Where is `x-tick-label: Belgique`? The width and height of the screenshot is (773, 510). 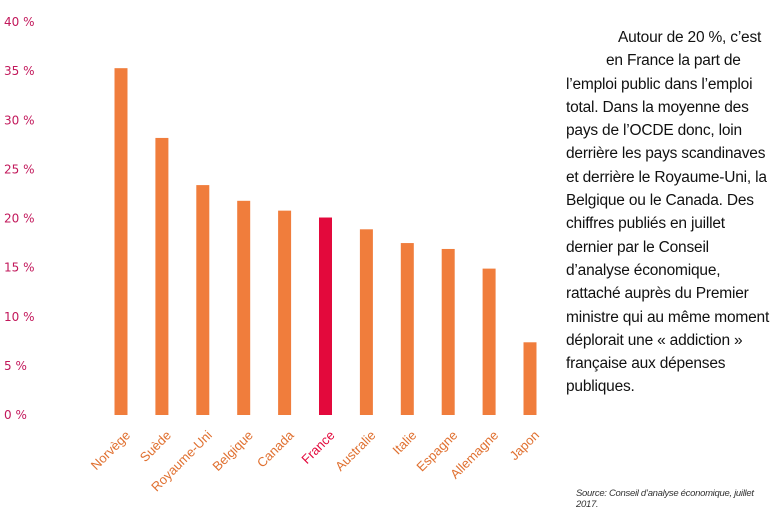 x-tick-label: Belgique is located at coordinates (232, 451).